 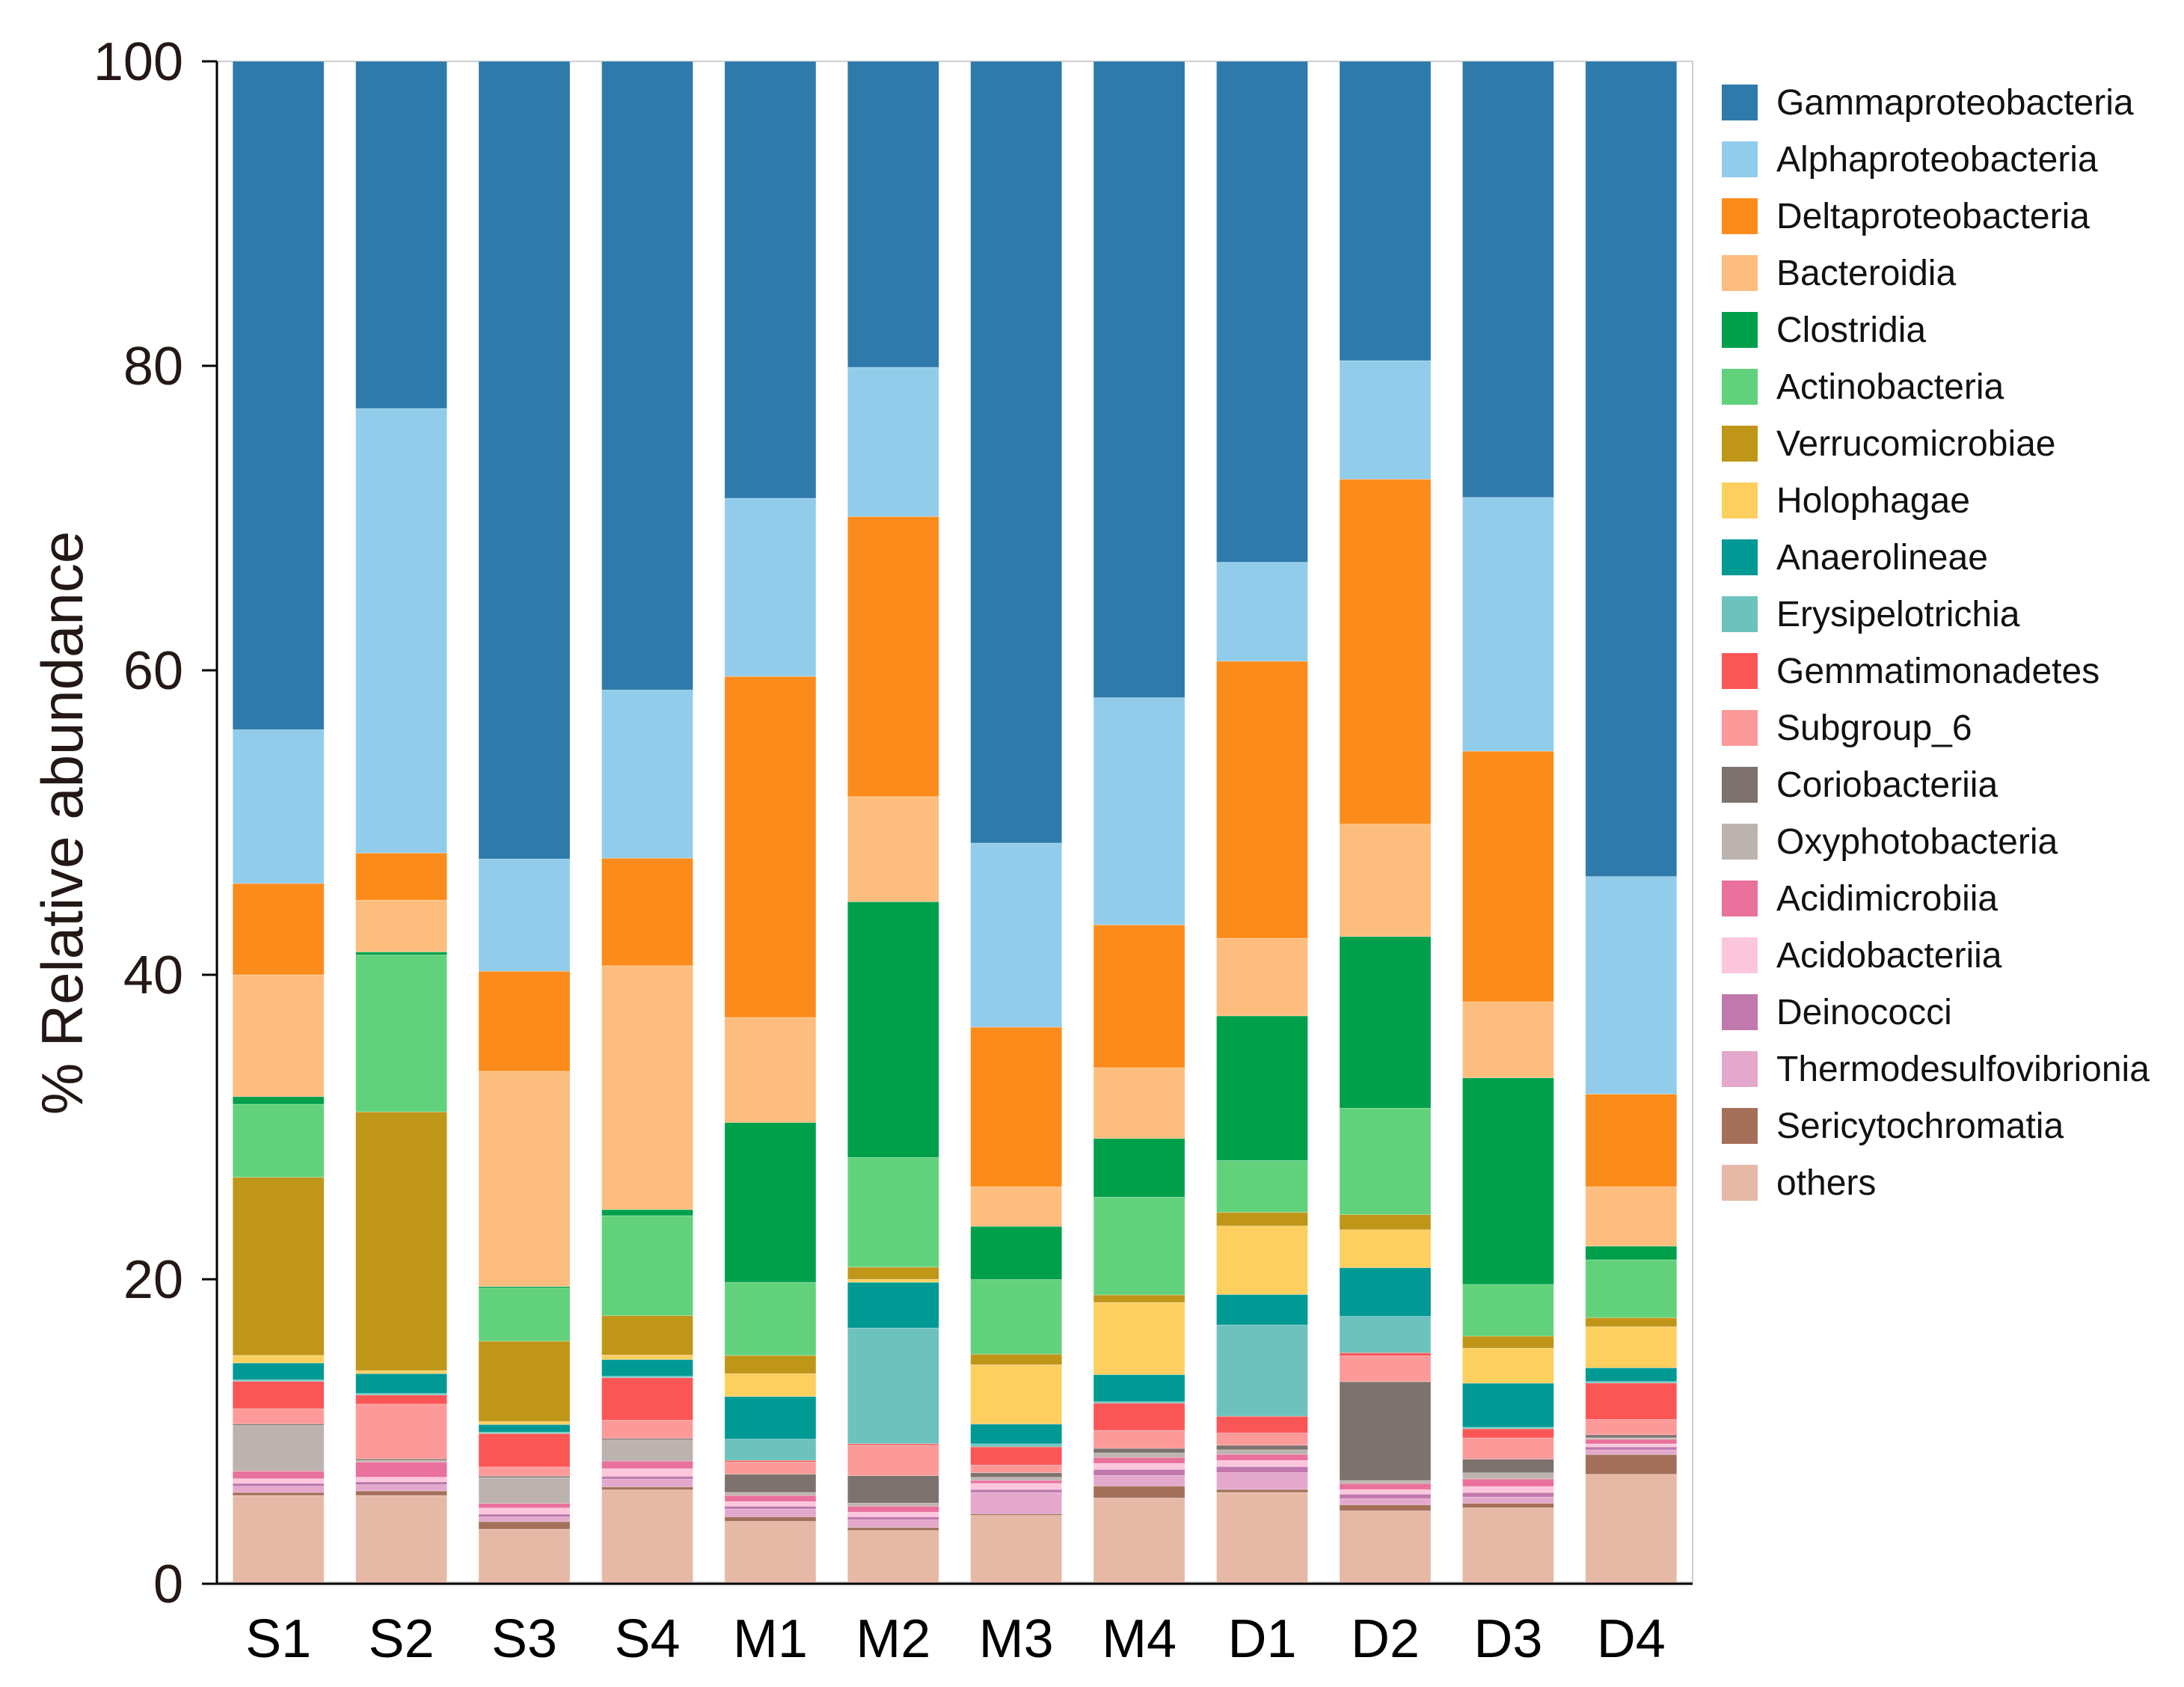 I want to click on legend-item-alphaproteobacteria: Alphaproteobacteria, so click(x=1910, y=160).